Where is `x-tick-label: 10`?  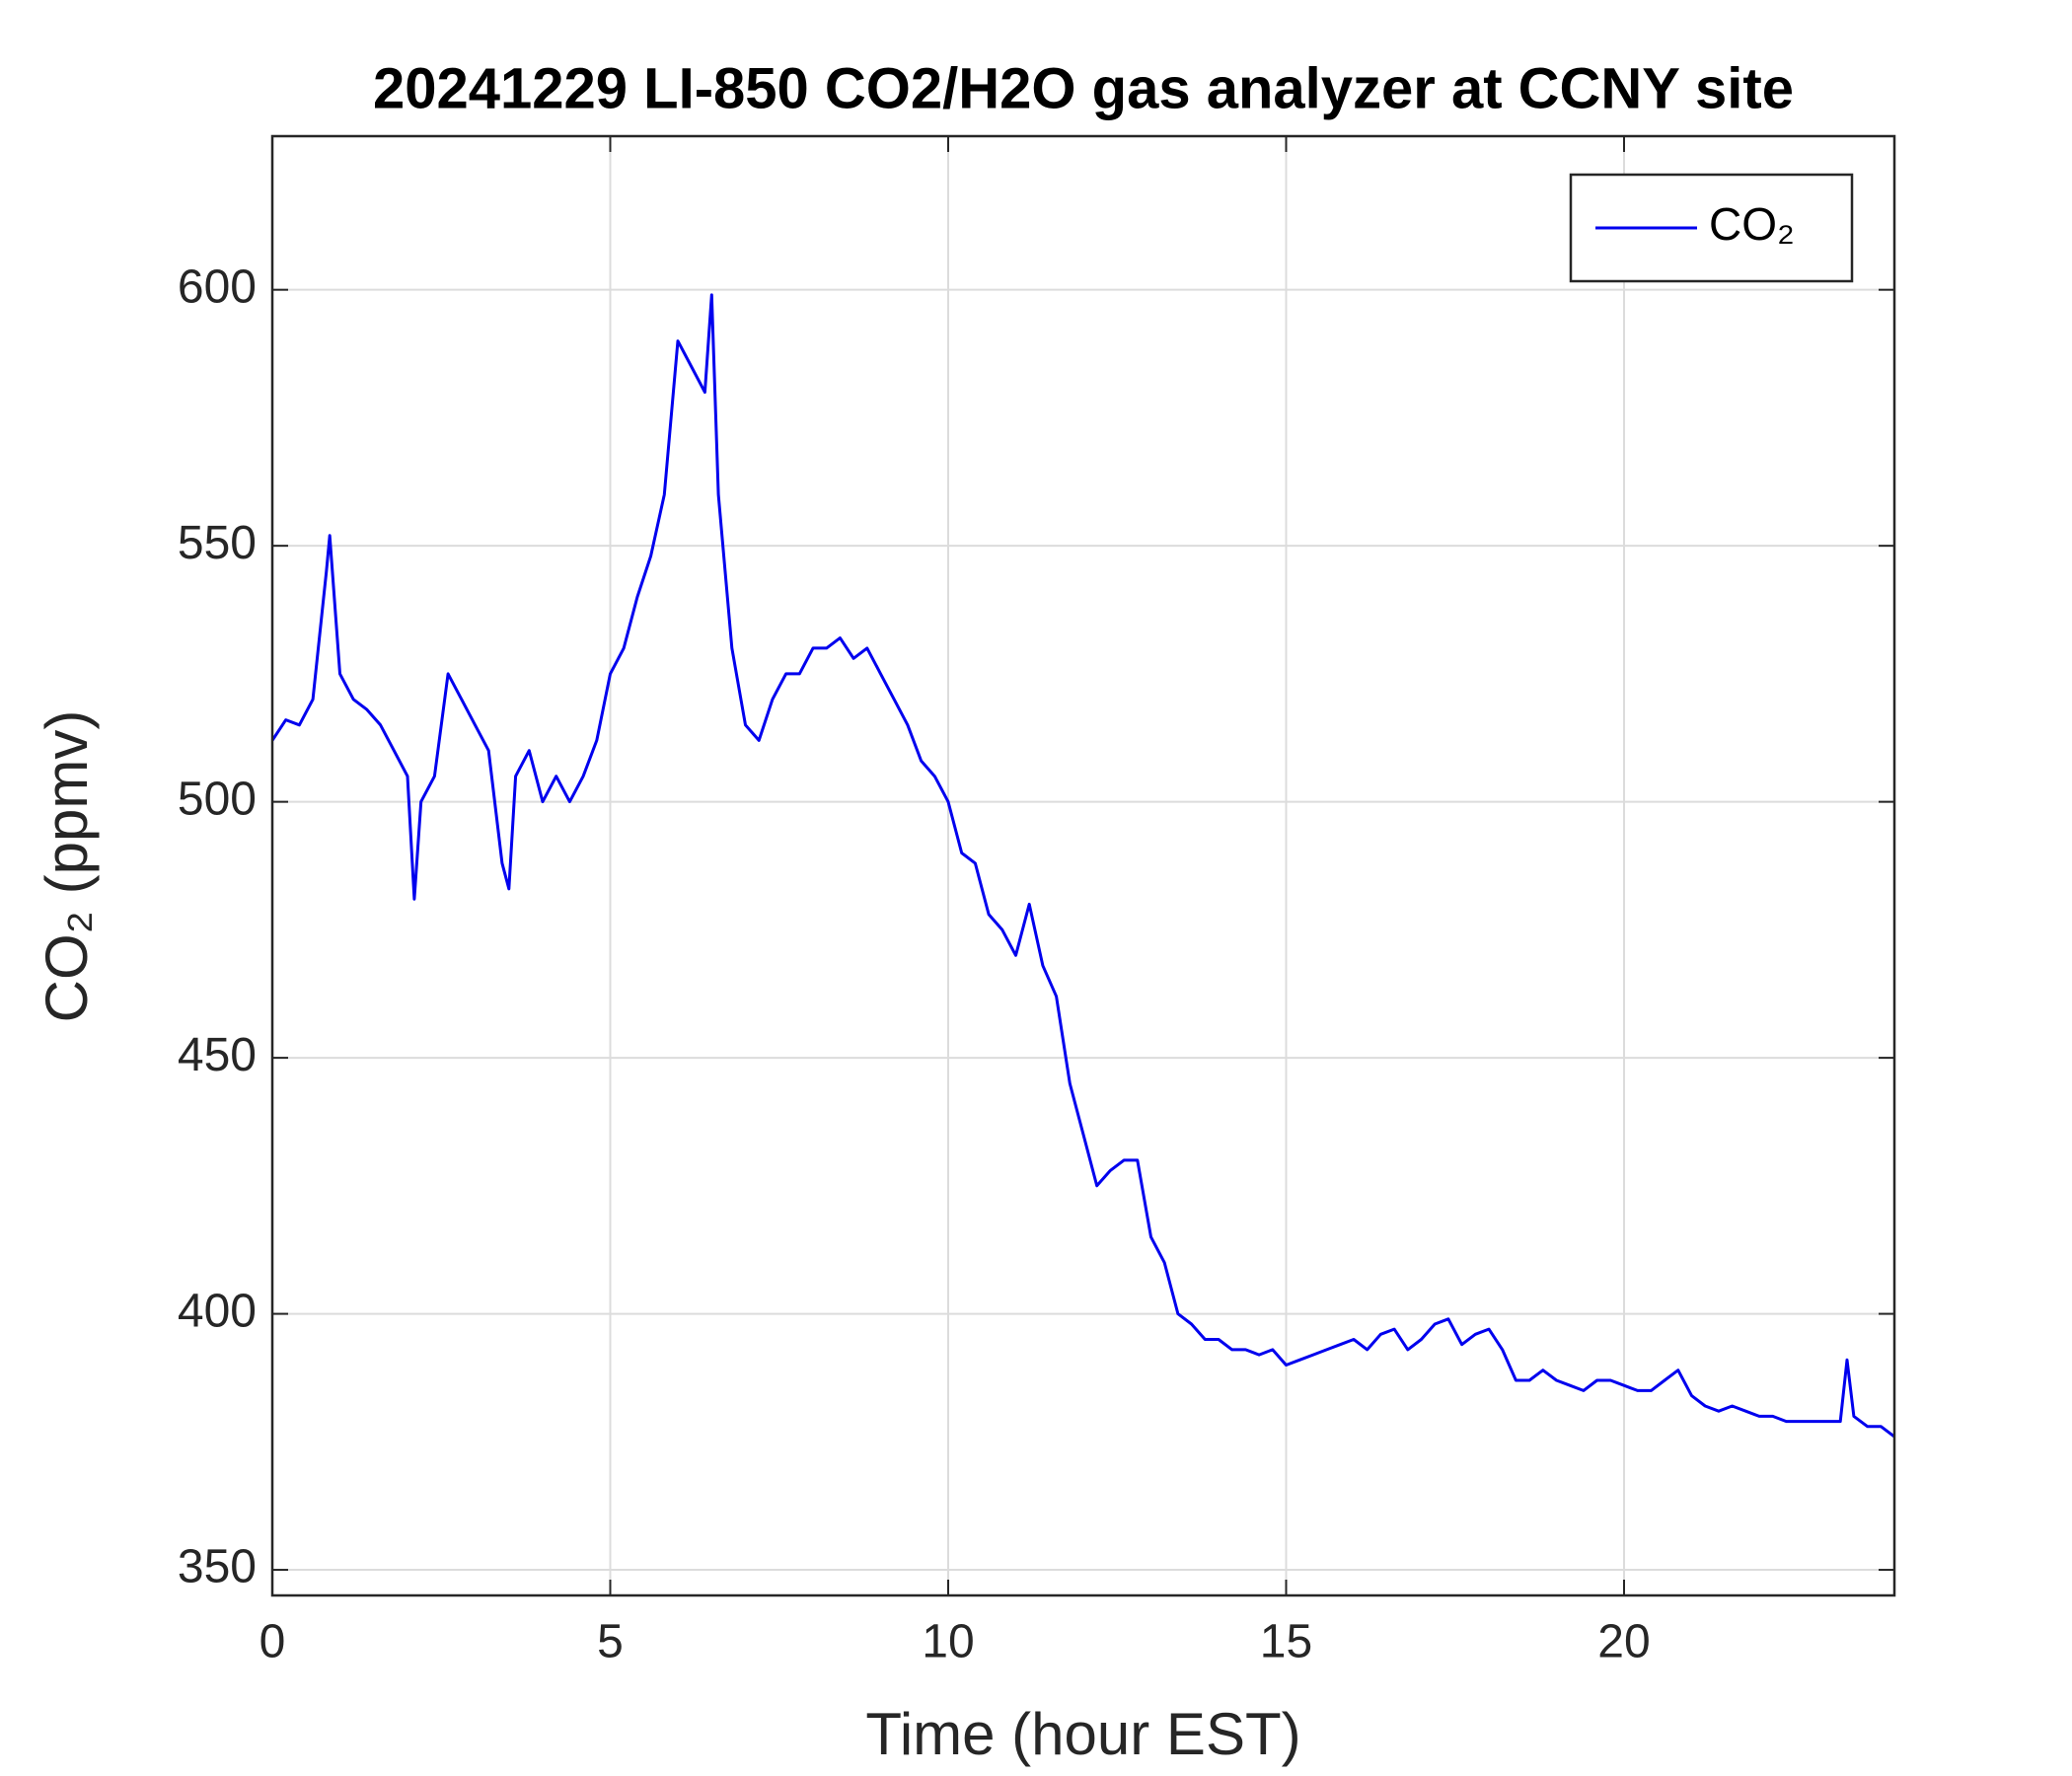
x-tick-label: 10 is located at coordinates (948, 1642).